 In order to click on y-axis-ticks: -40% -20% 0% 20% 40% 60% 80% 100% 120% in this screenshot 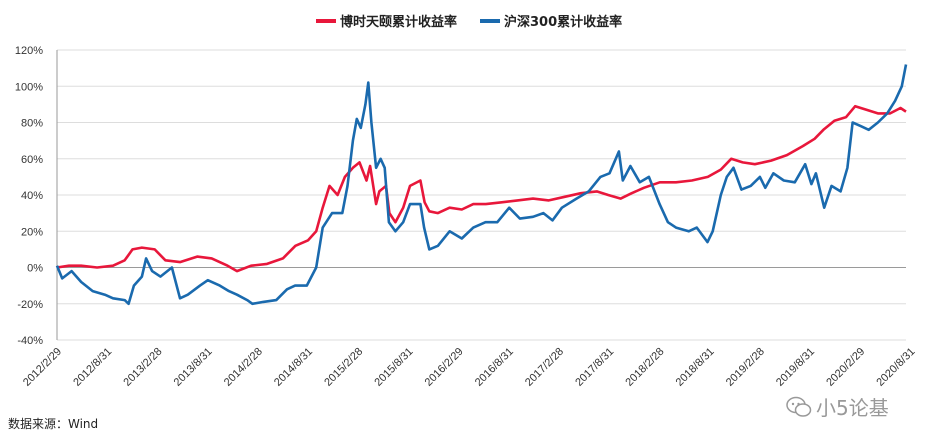, I will do `click(29, 196)`.